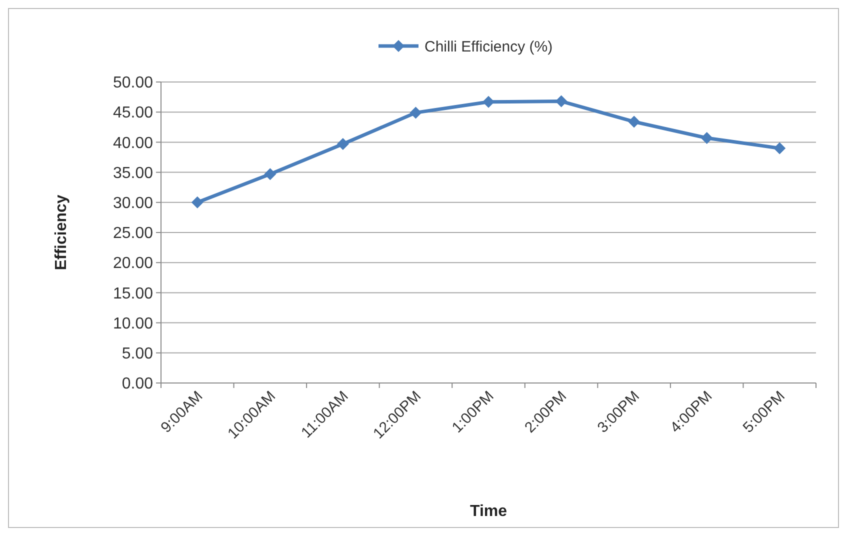  What do you see at coordinates (133, 113) in the screenshot?
I see `y-tick-label: 45.00` at bounding box center [133, 113].